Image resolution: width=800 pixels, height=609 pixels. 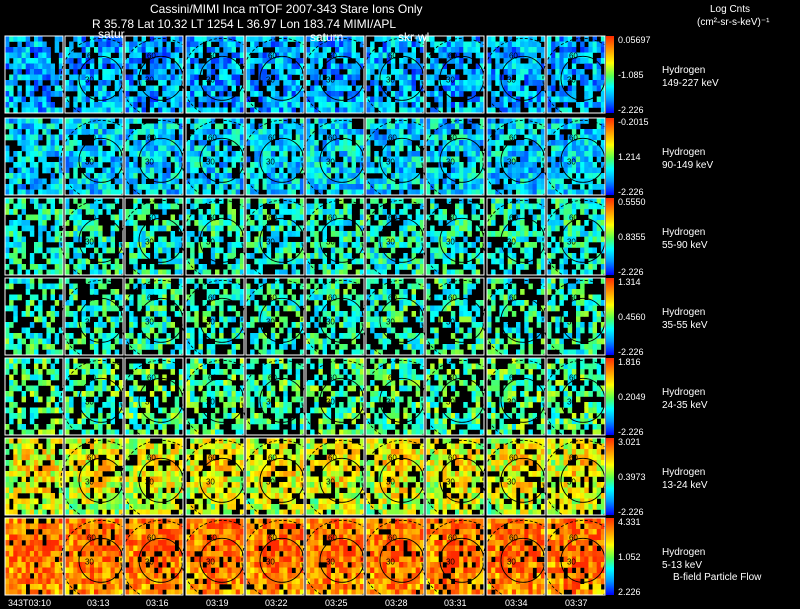 What do you see at coordinates (336, 603) in the screenshot?
I see `time-label: 03:25` at bounding box center [336, 603].